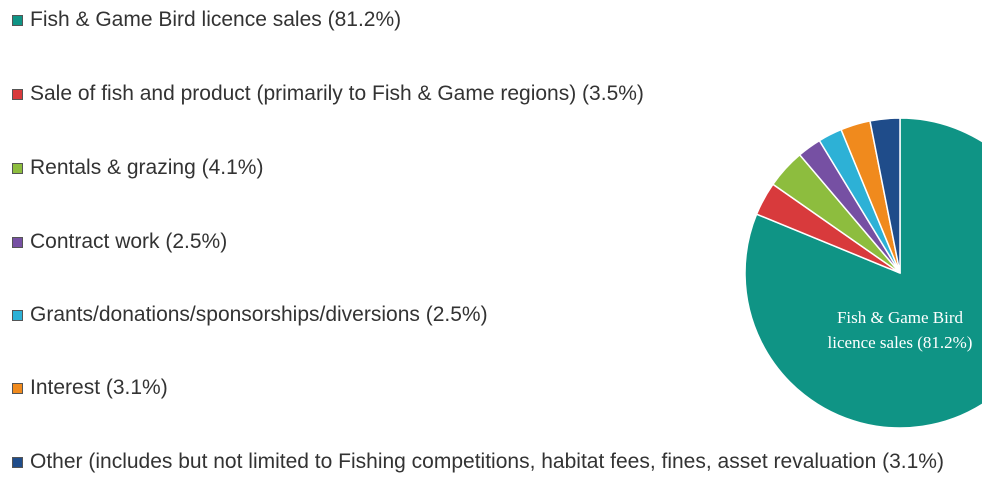 The image size is (982, 502). I want to click on slice-label: Fish & Game Bird licence sales (81.2%), so click(900, 330).